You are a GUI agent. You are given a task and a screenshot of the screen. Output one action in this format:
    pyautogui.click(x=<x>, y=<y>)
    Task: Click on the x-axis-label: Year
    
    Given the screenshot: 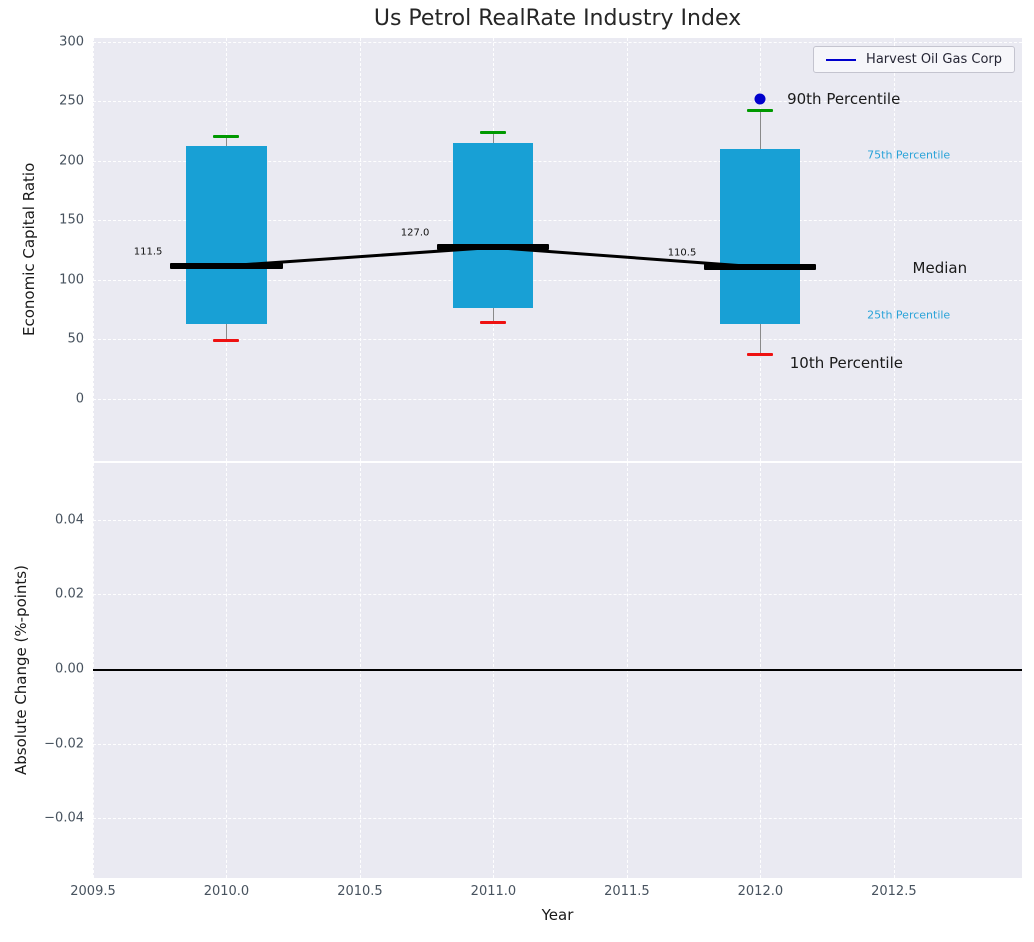 What is the action you would take?
    pyautogui.click(x=557, y=915)
    